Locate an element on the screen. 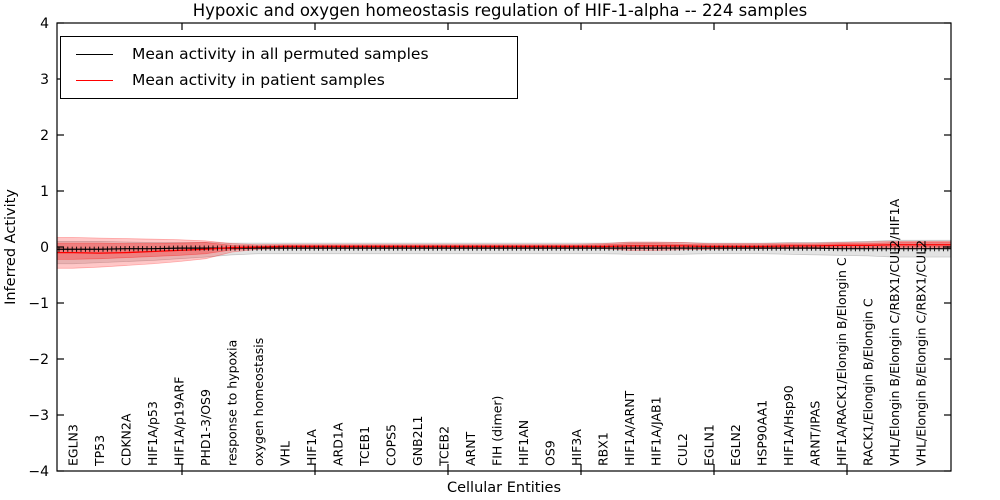  x-tick-label: response to hypoxia is located at coordinates (232, 403).